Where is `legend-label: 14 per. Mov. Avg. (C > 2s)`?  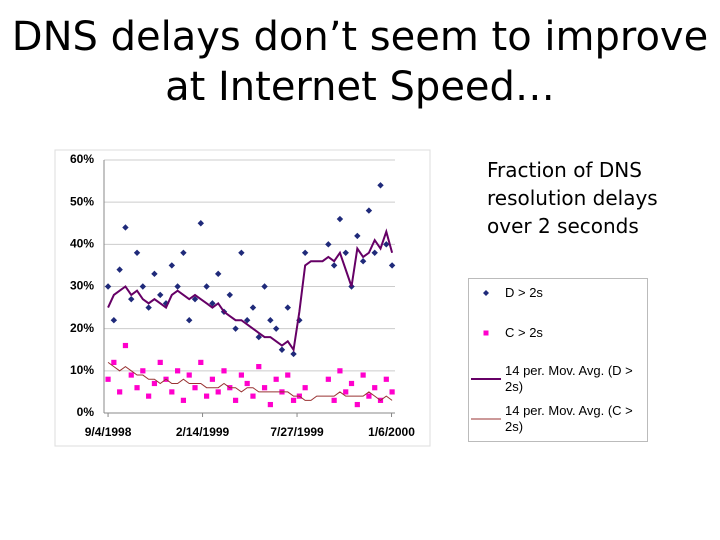
legend-label: 14 per. Mov. Avg. (C > 2s) is located at coordinates (569, 418).